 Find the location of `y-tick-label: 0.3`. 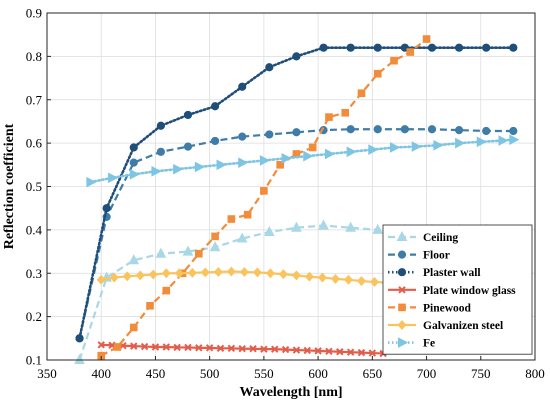

y-tick-label: 0.3 is located at coordinates (34, 273).